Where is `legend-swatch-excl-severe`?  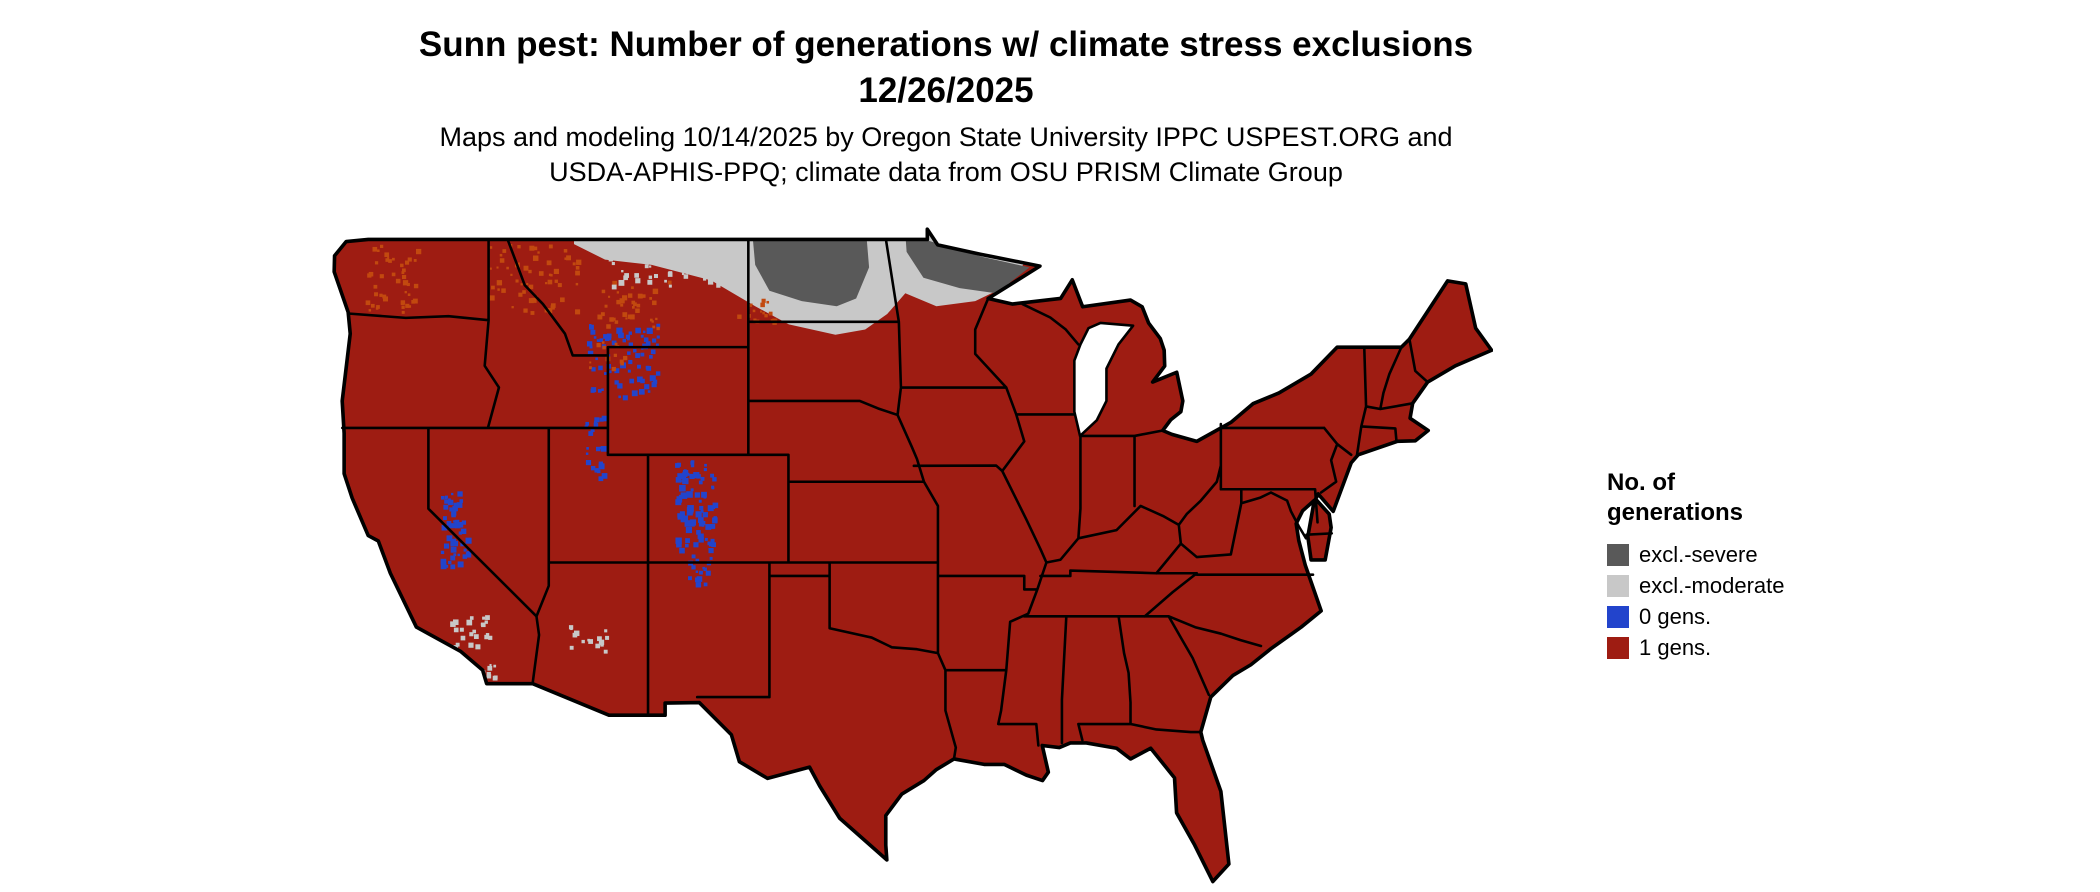 legend-swatch-excl-severe is located at coordinates (1618, 555).